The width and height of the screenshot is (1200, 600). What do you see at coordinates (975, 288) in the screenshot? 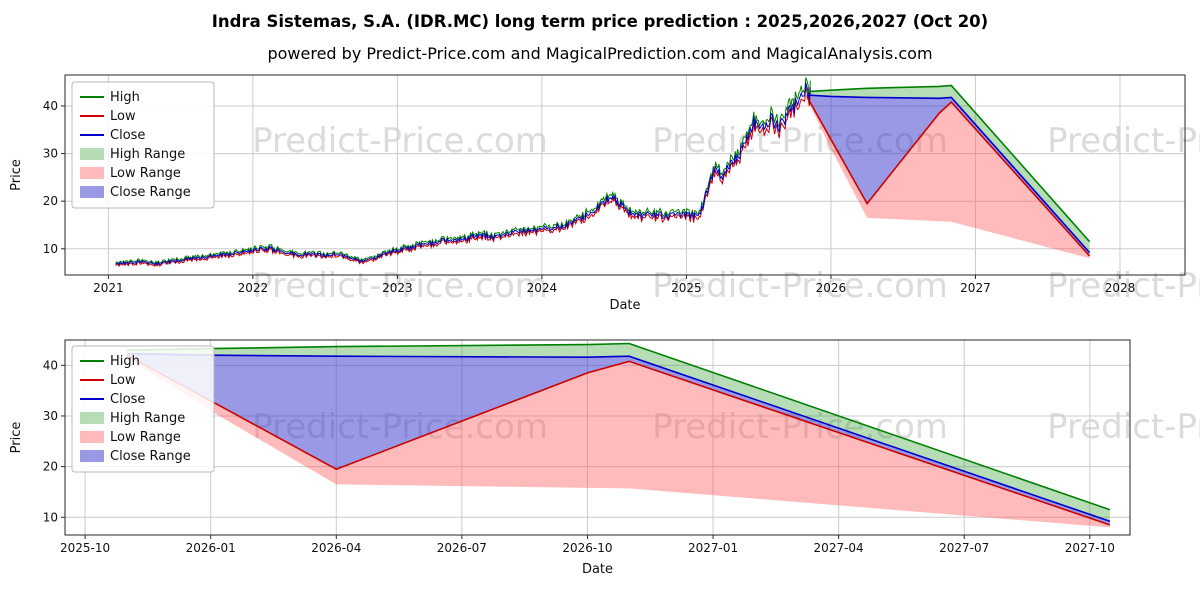
I see `x-tick-label: 2027` at bounding box center [975, 288].